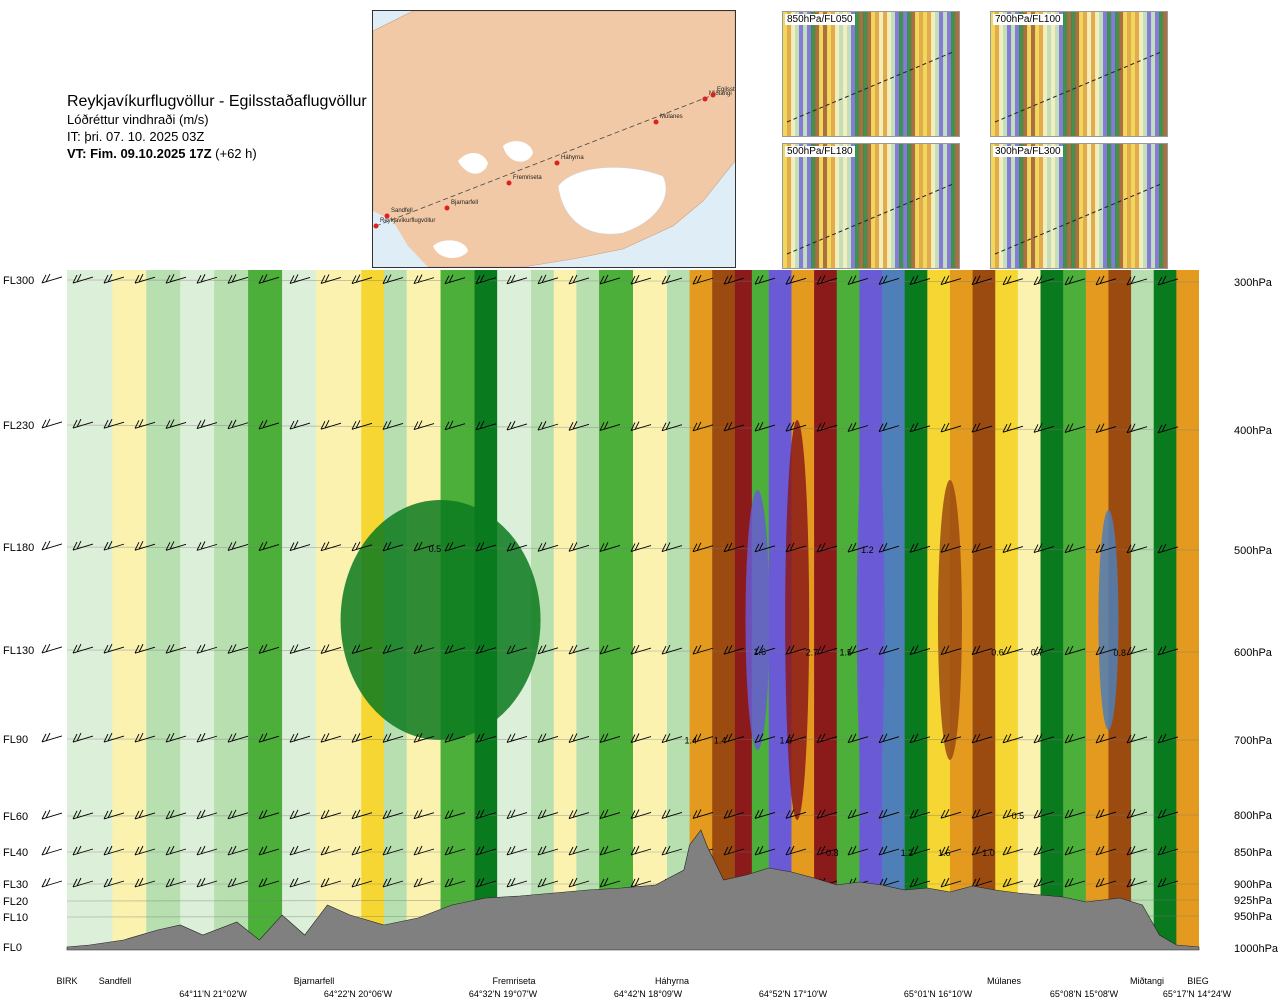 The height and width of the screenshot is (1005, 1280). What do you see at coordinates (1079, 206) in the screenshot?
I see `thumbnail-300hpa: 300hPa/FL300` at bounding box center [1079, 206].